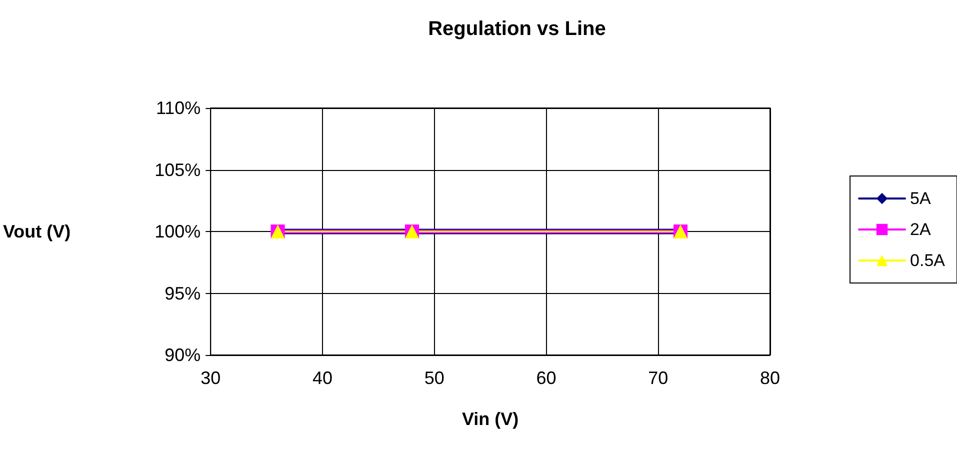  What do you see at coordinates (182, 293) in the screenshot?
I see `y-tick-label: 95%` at bounding box center [182, 293].